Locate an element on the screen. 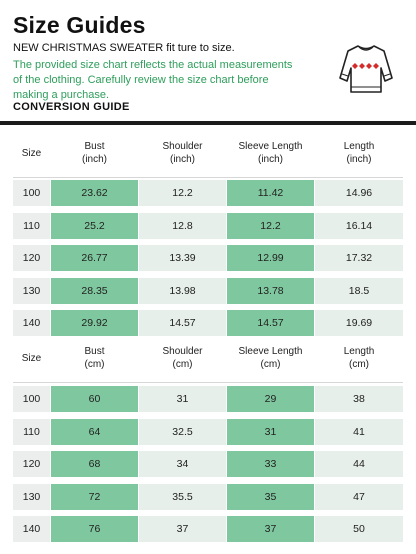 The image size is (416, 554). cell-shoulder: 34 is located at coordinates (182, 464).